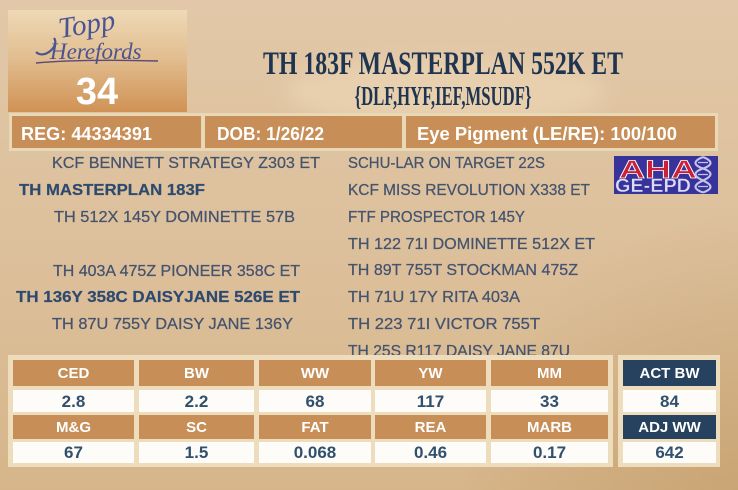 This screenshot has width=738, height=490. Describe the element at coordinates (174, 217) in the screenshot. I see `svg-text: TH 512X 145Y DOMINETTE 57B` at that location.